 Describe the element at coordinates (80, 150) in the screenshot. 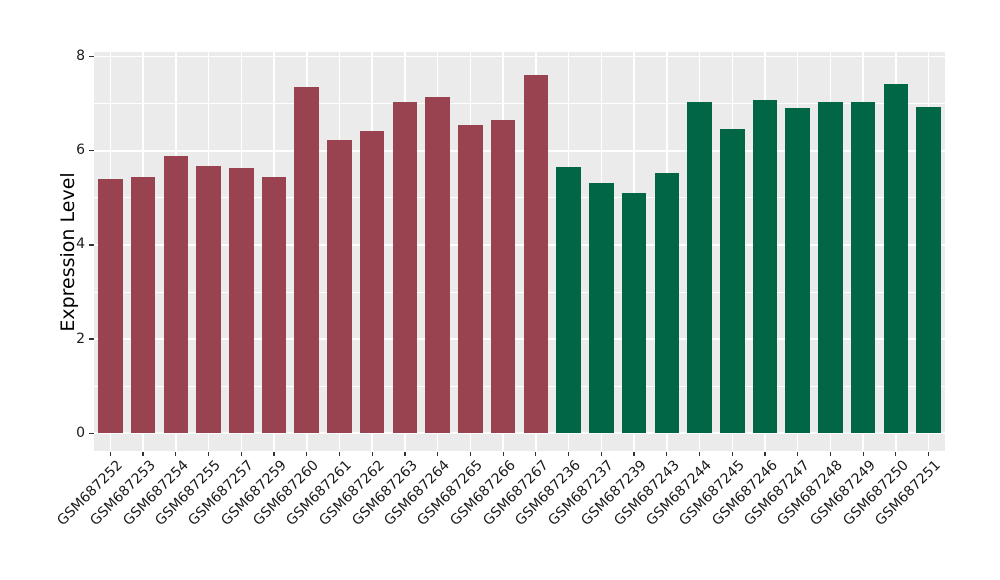

I see `y-axis-tick-label: 6` at that location.